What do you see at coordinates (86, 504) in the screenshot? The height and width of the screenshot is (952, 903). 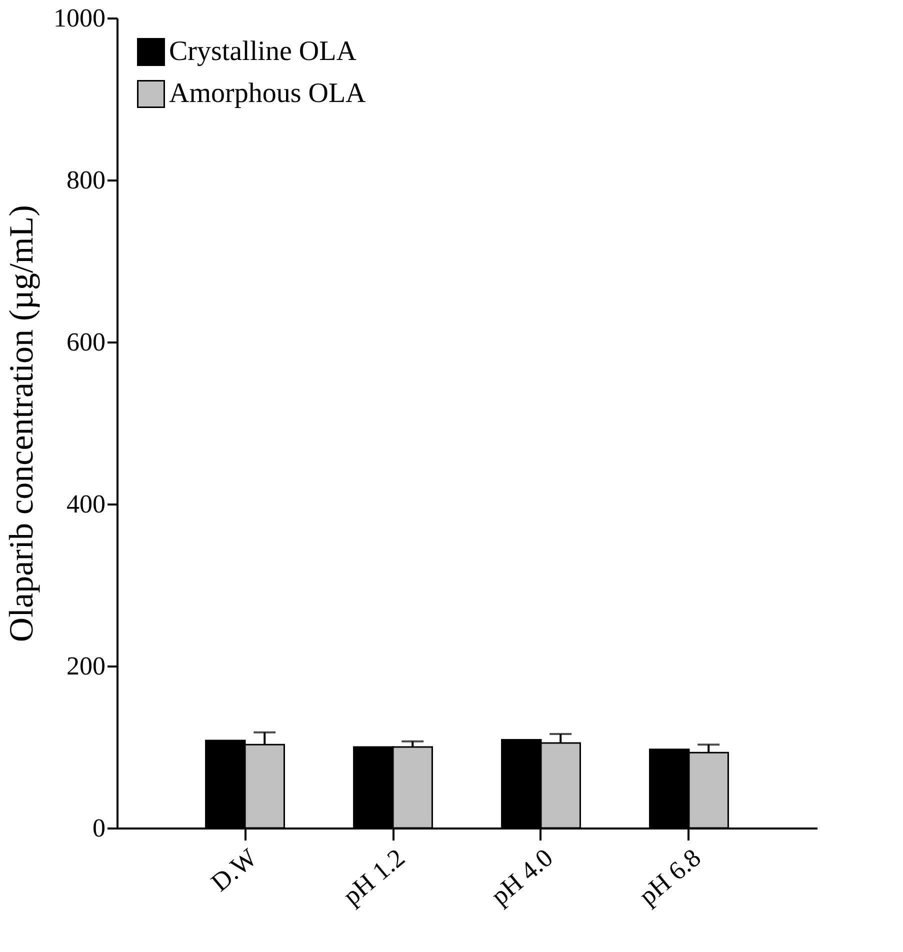 I see `y-tick-label: 400` at bounding box center [86, 504].